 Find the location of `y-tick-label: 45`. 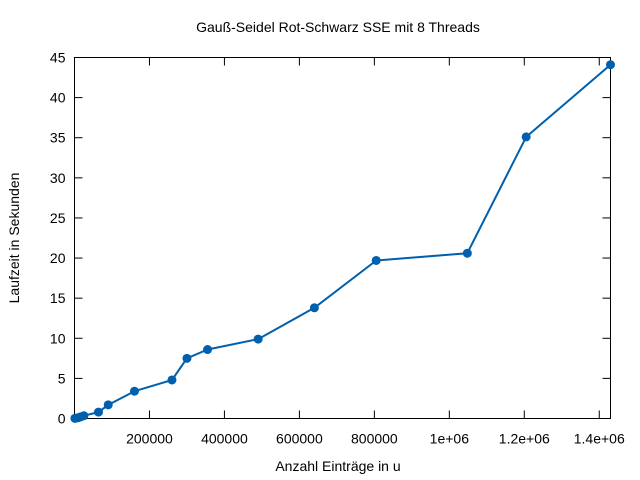

y-tick-label: 45 is located at coordinates (58, 58).